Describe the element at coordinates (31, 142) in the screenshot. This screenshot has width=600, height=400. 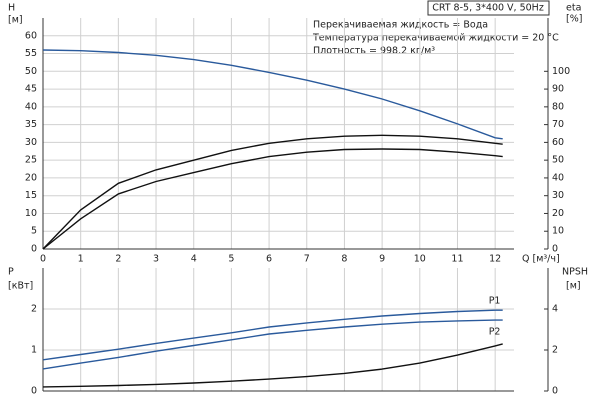
I see `y-tick-label: 30` at that location.